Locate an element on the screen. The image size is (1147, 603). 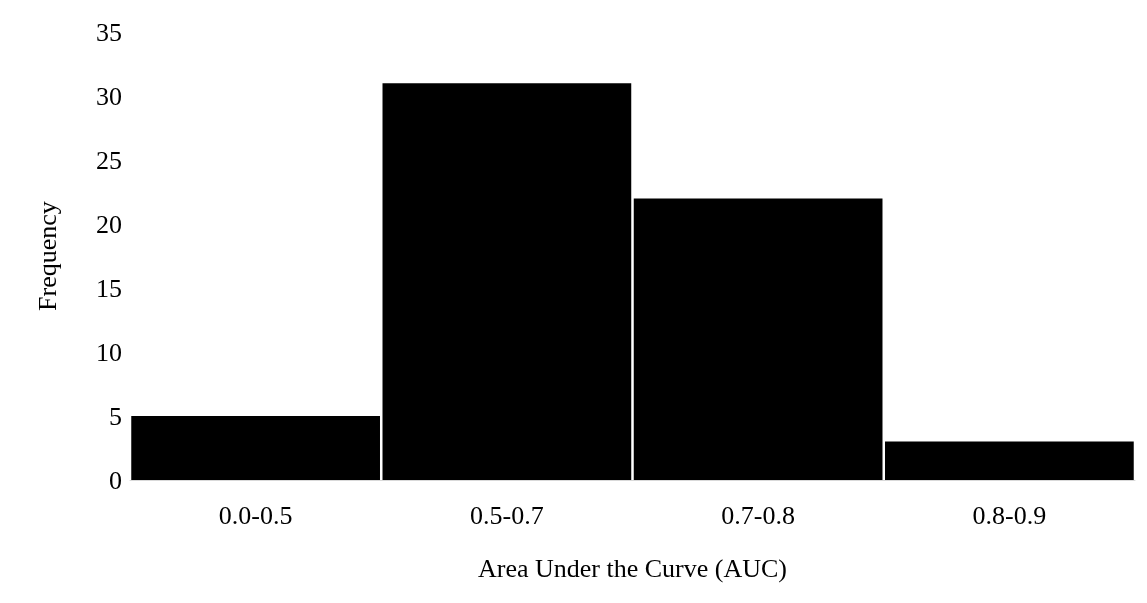
y-tick-label: 25 is located at coordinates (109, 160).